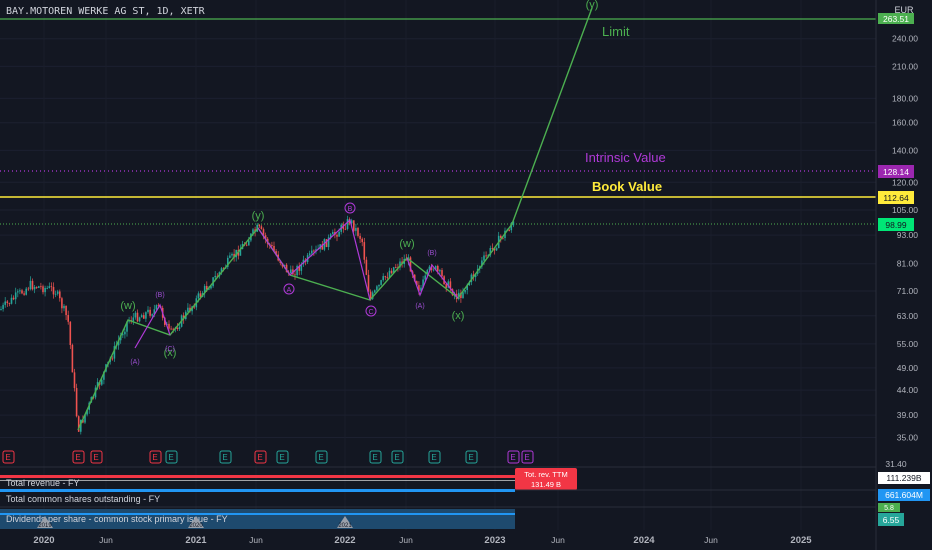 The height and width of the screenshot is (550, 932). I want to click on revenue-tooltip, so click(546, 479).